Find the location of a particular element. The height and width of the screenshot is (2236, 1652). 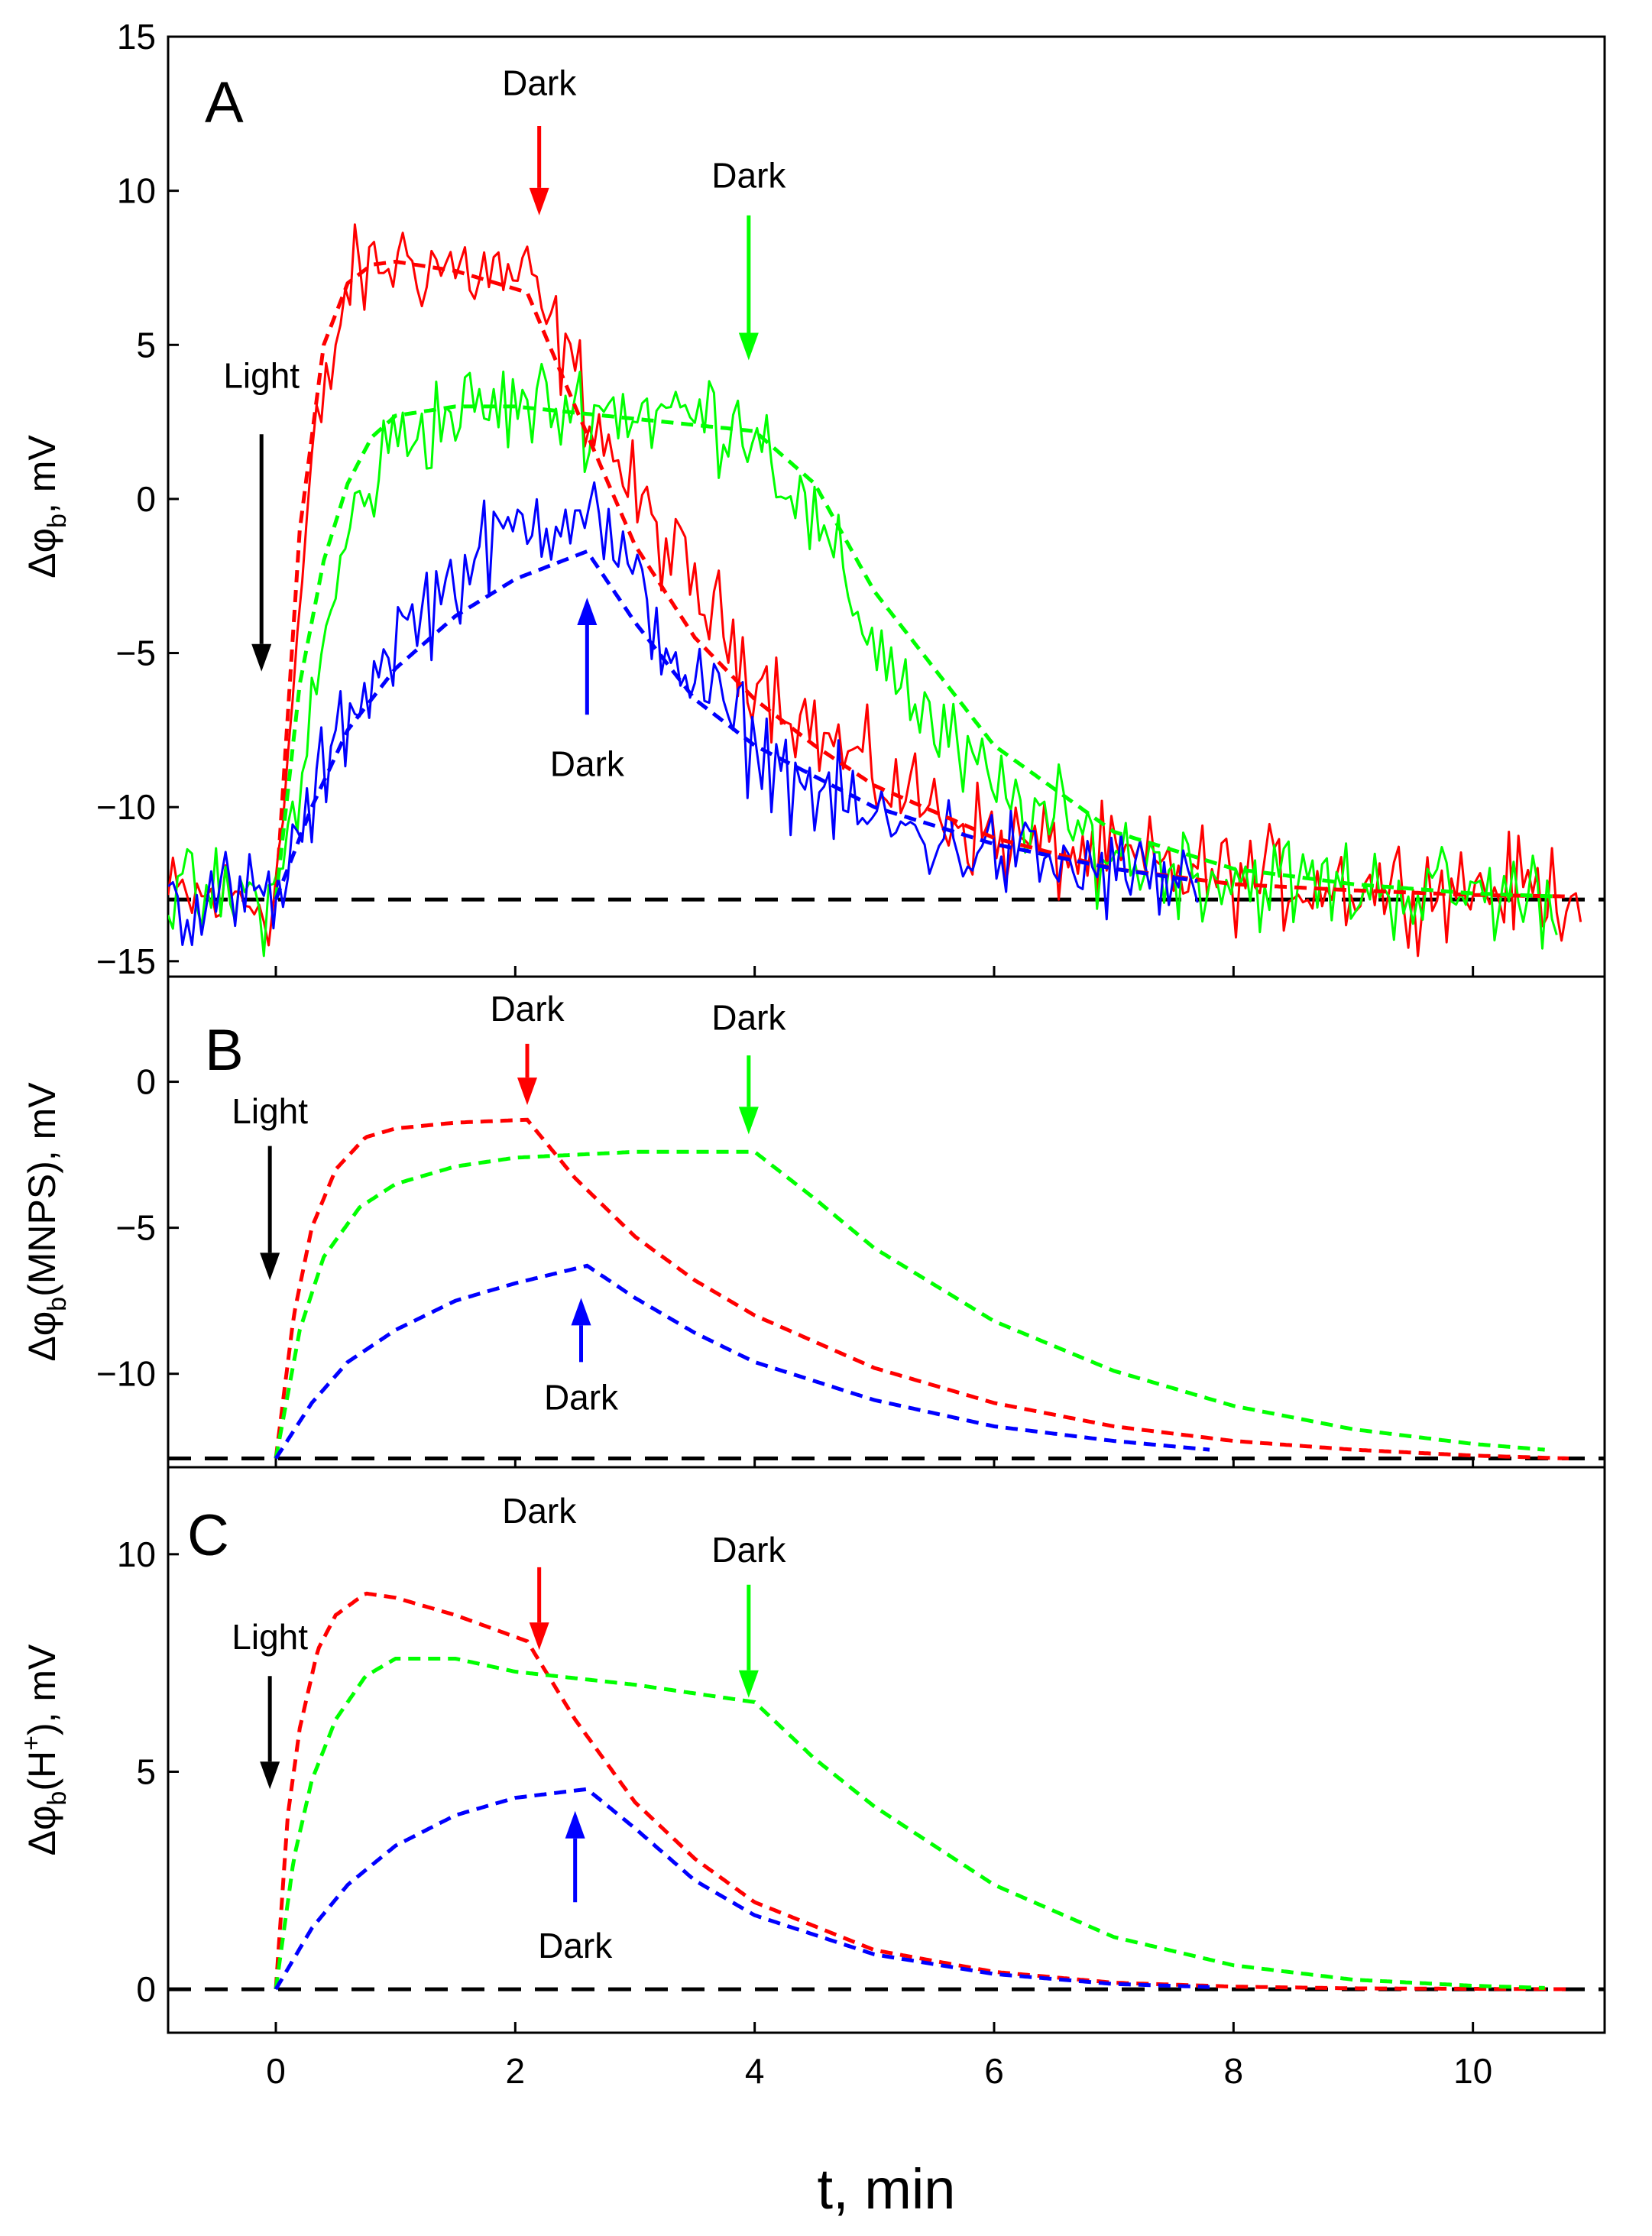

x-tick-label: 10 is located at coordinates (1472, 2071).